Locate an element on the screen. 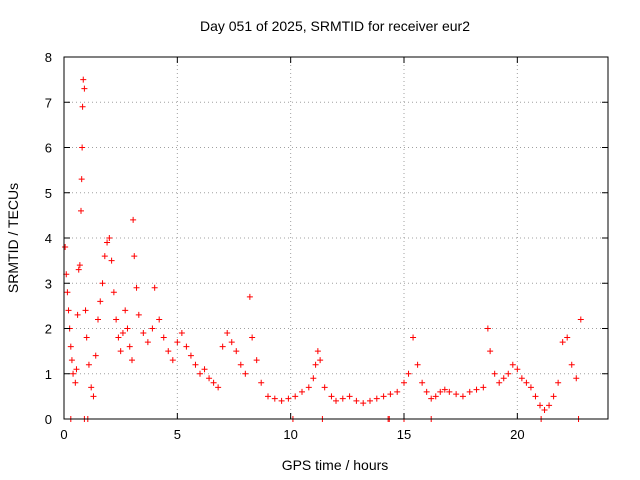  y-tick-label: 7 is located at coordinates (48, 102).